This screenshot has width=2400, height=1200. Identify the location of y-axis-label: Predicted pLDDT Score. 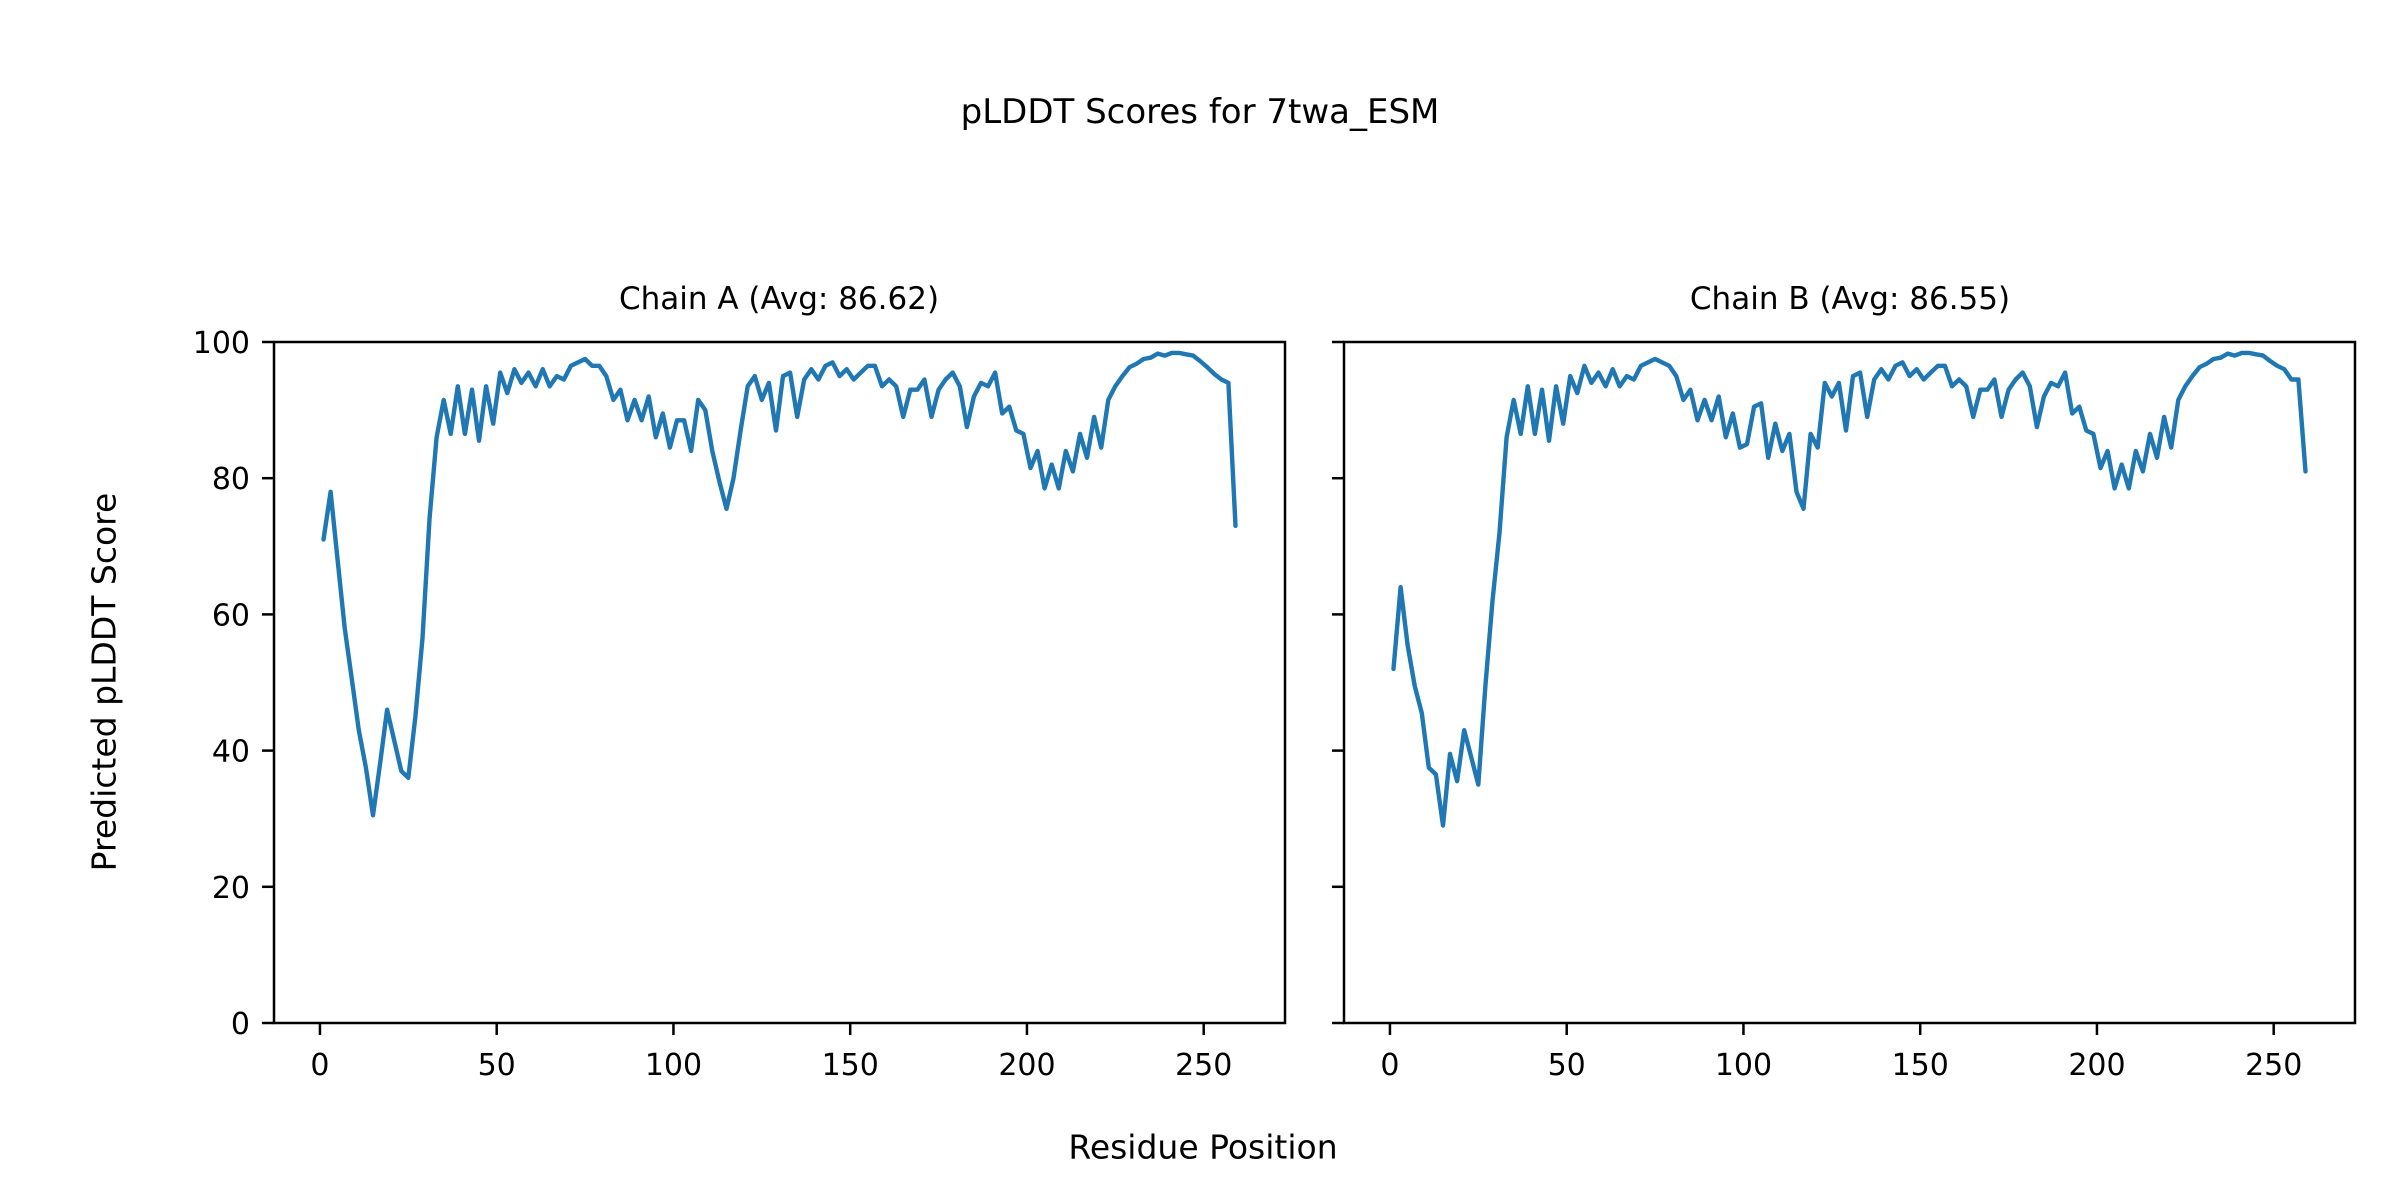
(104, 682).